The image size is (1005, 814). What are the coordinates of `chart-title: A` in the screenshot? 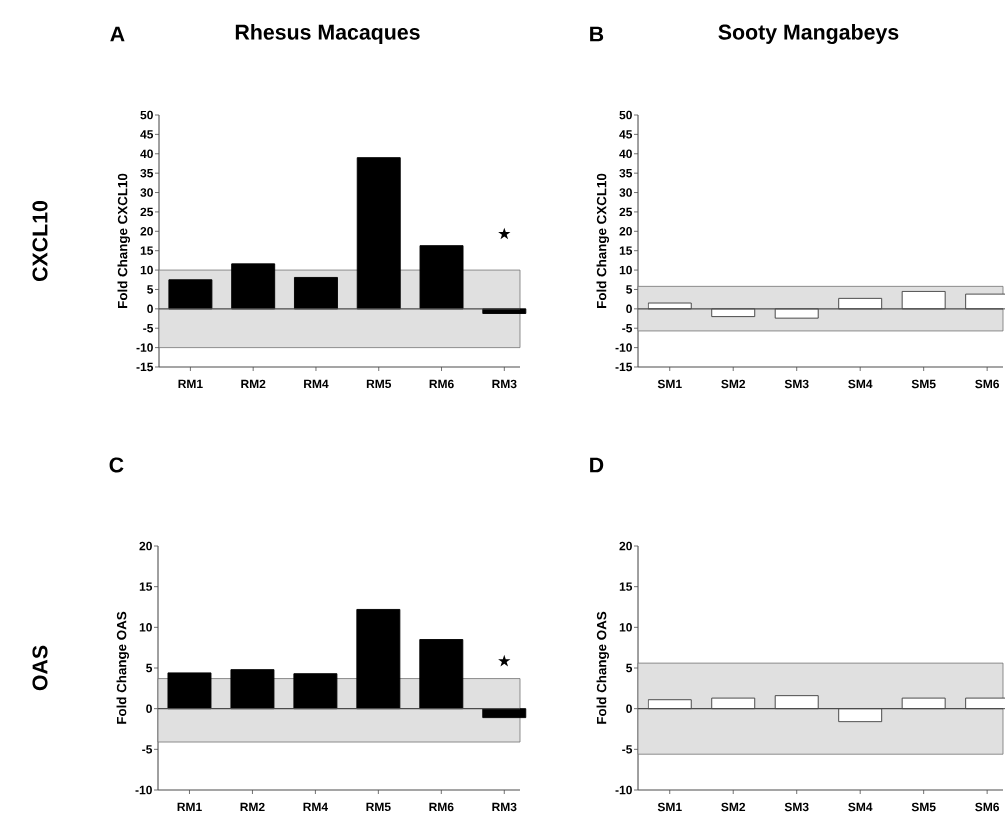 It's located at (117, 34).